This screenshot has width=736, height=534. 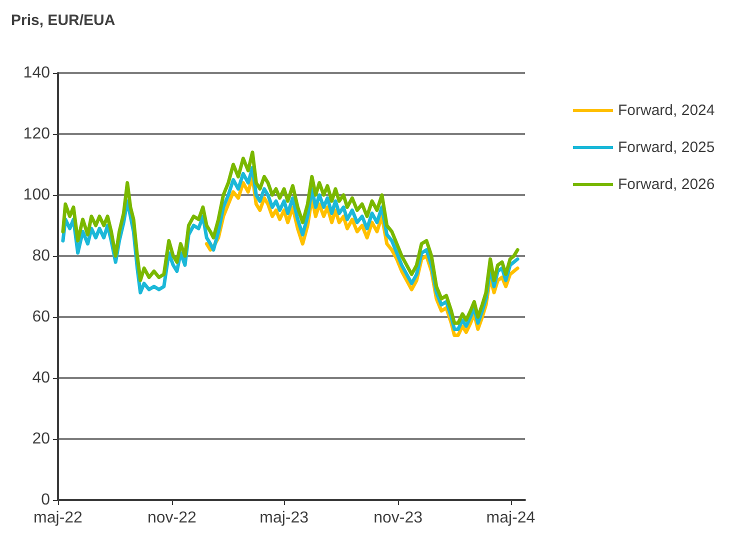 What do you see at coordinates (398, 518) in the screenshot?
I see `x-tick-label: nov-23` at bounding box center [398, 518].